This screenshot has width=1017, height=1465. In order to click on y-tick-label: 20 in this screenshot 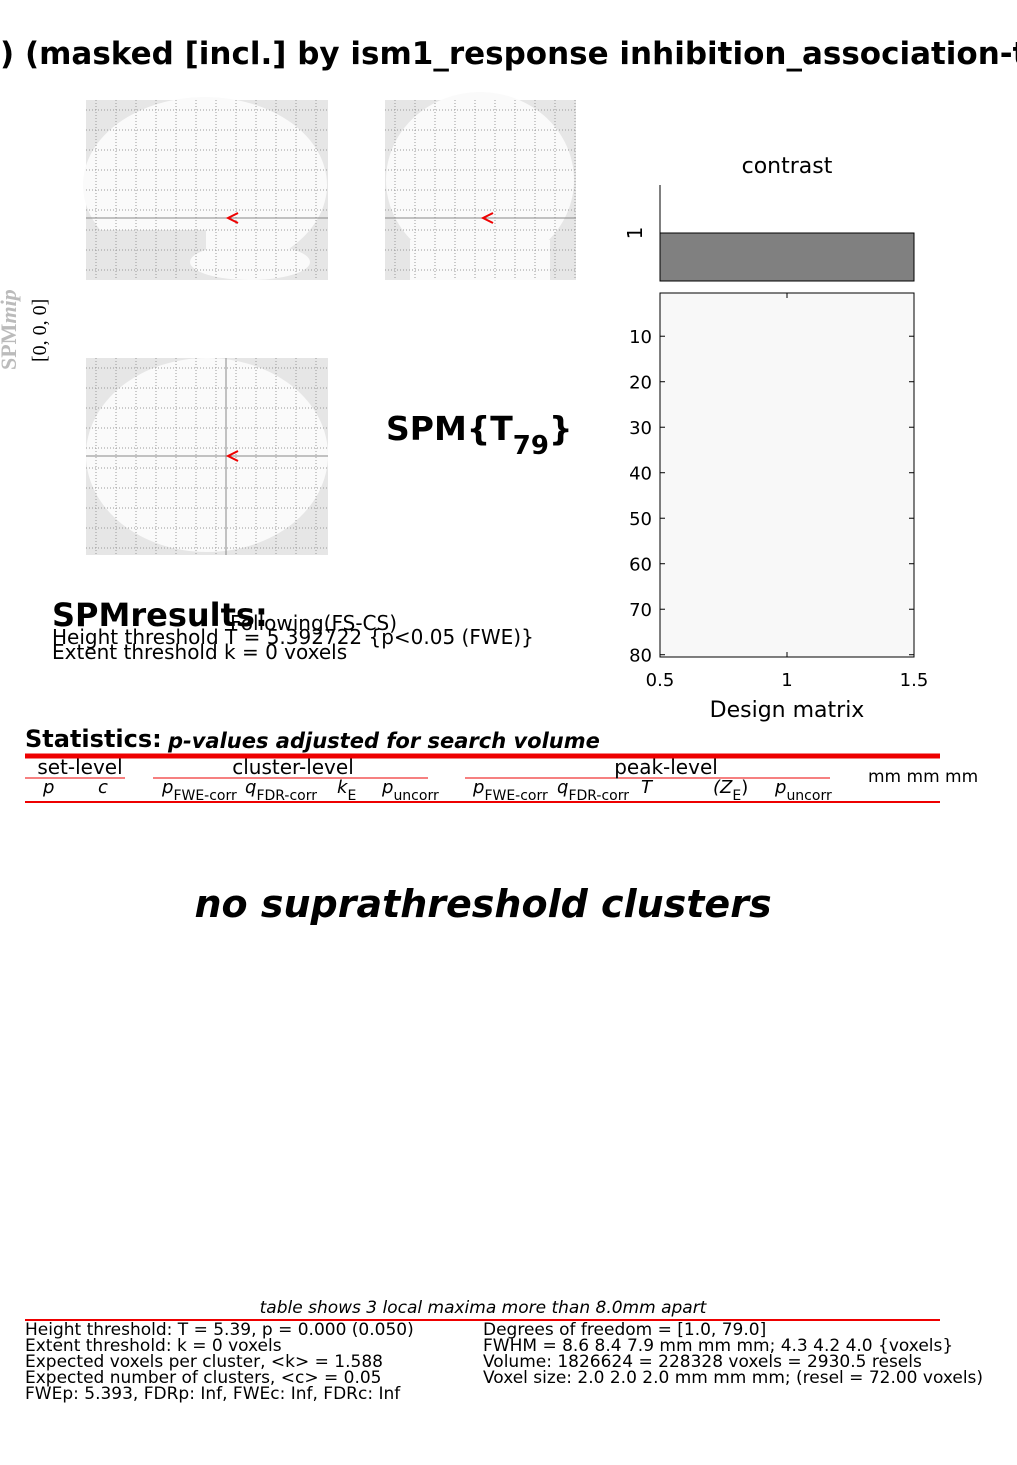, I will do `click(640, 383)`.